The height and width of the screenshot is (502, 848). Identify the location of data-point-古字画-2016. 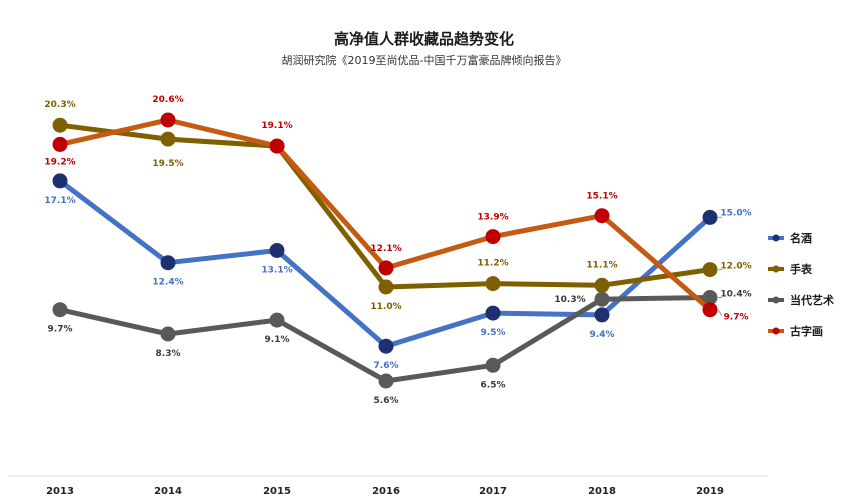
(386, 268).